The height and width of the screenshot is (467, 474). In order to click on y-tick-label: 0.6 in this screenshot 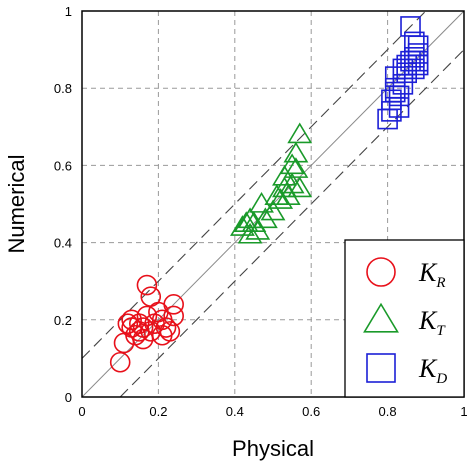, I will do `click(63, 165)`.